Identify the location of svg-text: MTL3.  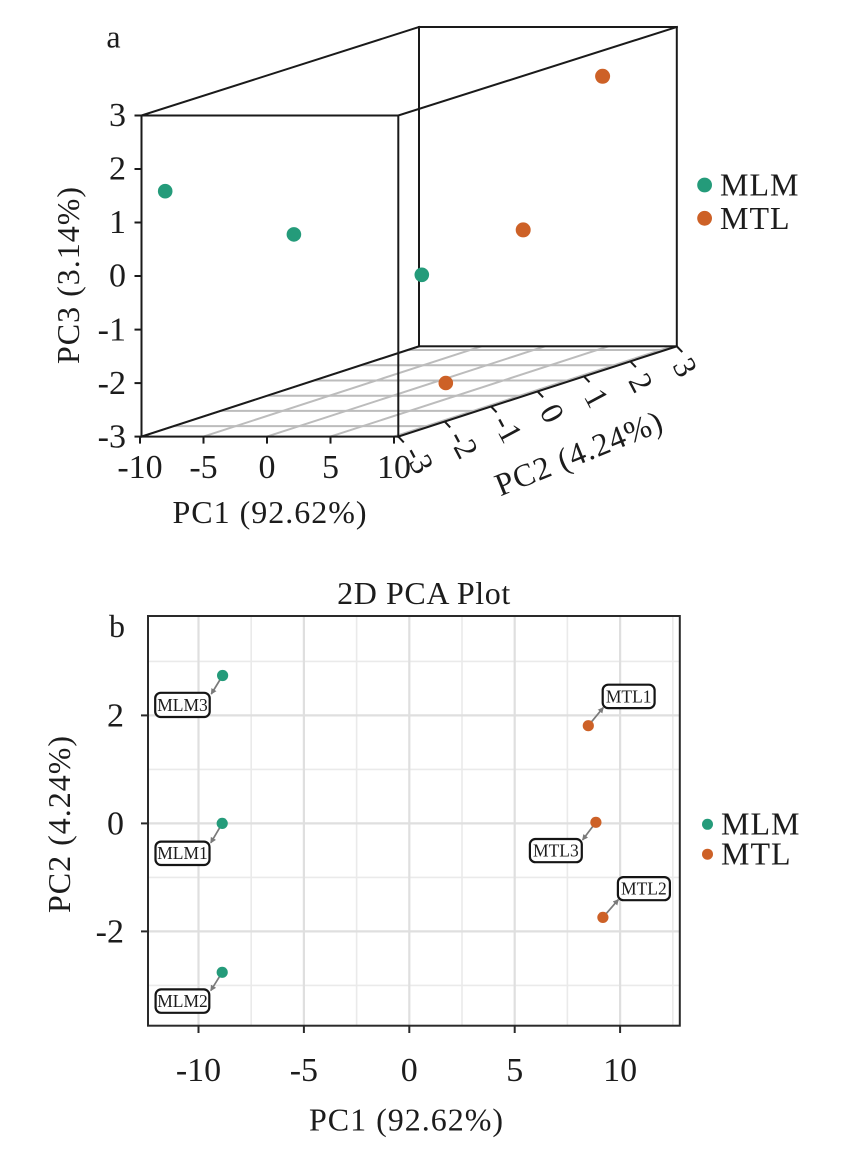
(556, 851).